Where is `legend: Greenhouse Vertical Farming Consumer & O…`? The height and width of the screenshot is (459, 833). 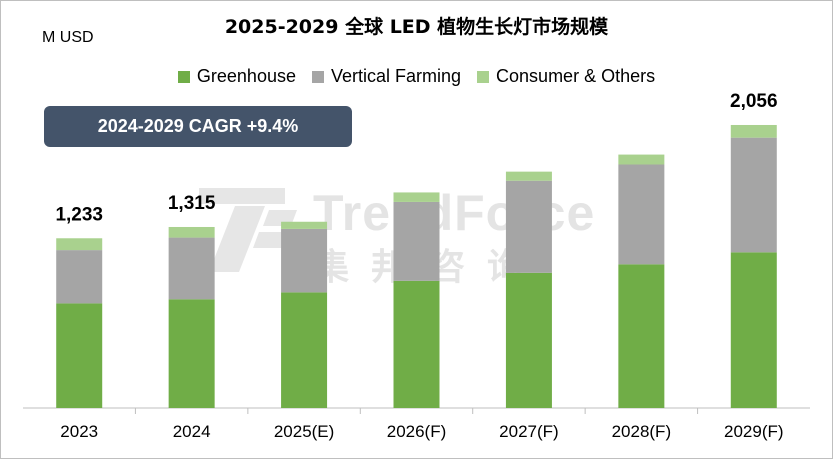 legend: Greenhouse Vertical Farming Consumer & O… is located at coordinates (416, 76).